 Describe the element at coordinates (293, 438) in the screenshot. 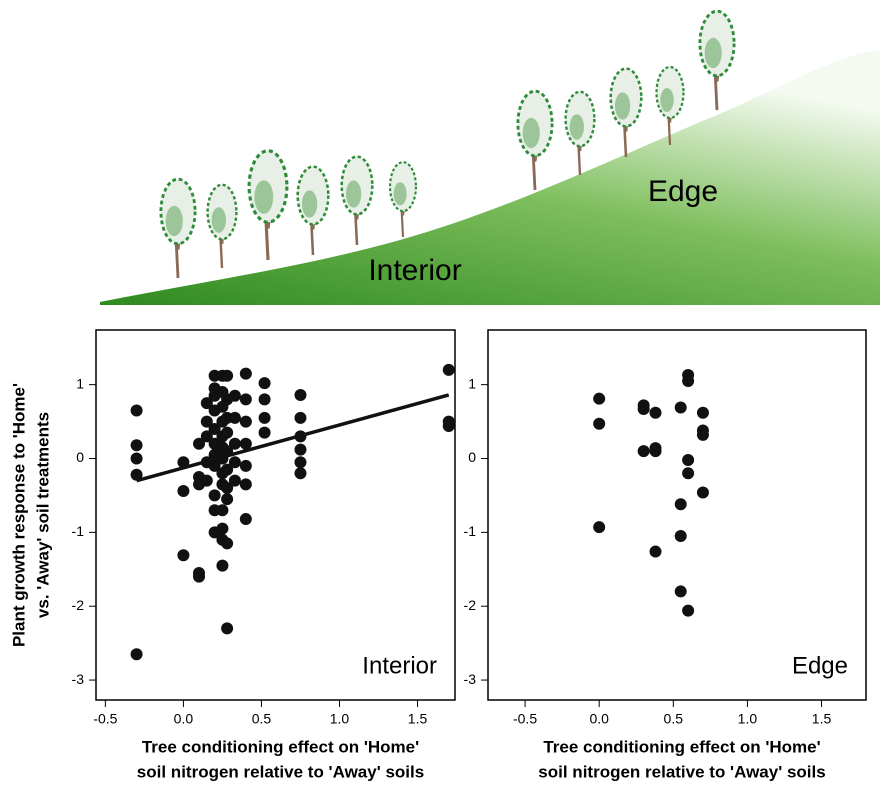

I see `fit-line` at that location.